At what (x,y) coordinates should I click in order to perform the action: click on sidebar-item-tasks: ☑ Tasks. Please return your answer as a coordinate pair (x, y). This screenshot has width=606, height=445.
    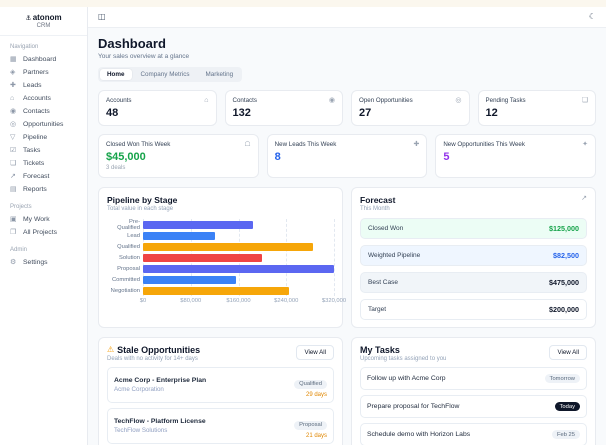
    Looking at the image, I should click on (43, 150).